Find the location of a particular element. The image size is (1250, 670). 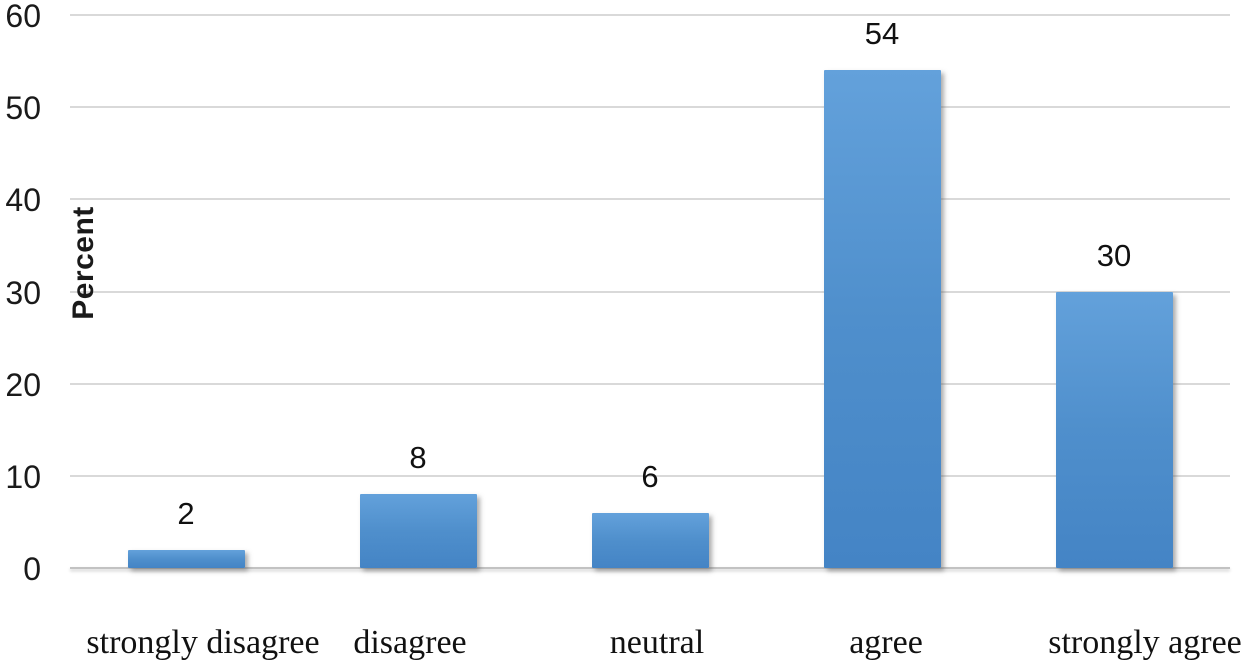

y-tick-label: 50 is located at coordinates (23, 108).